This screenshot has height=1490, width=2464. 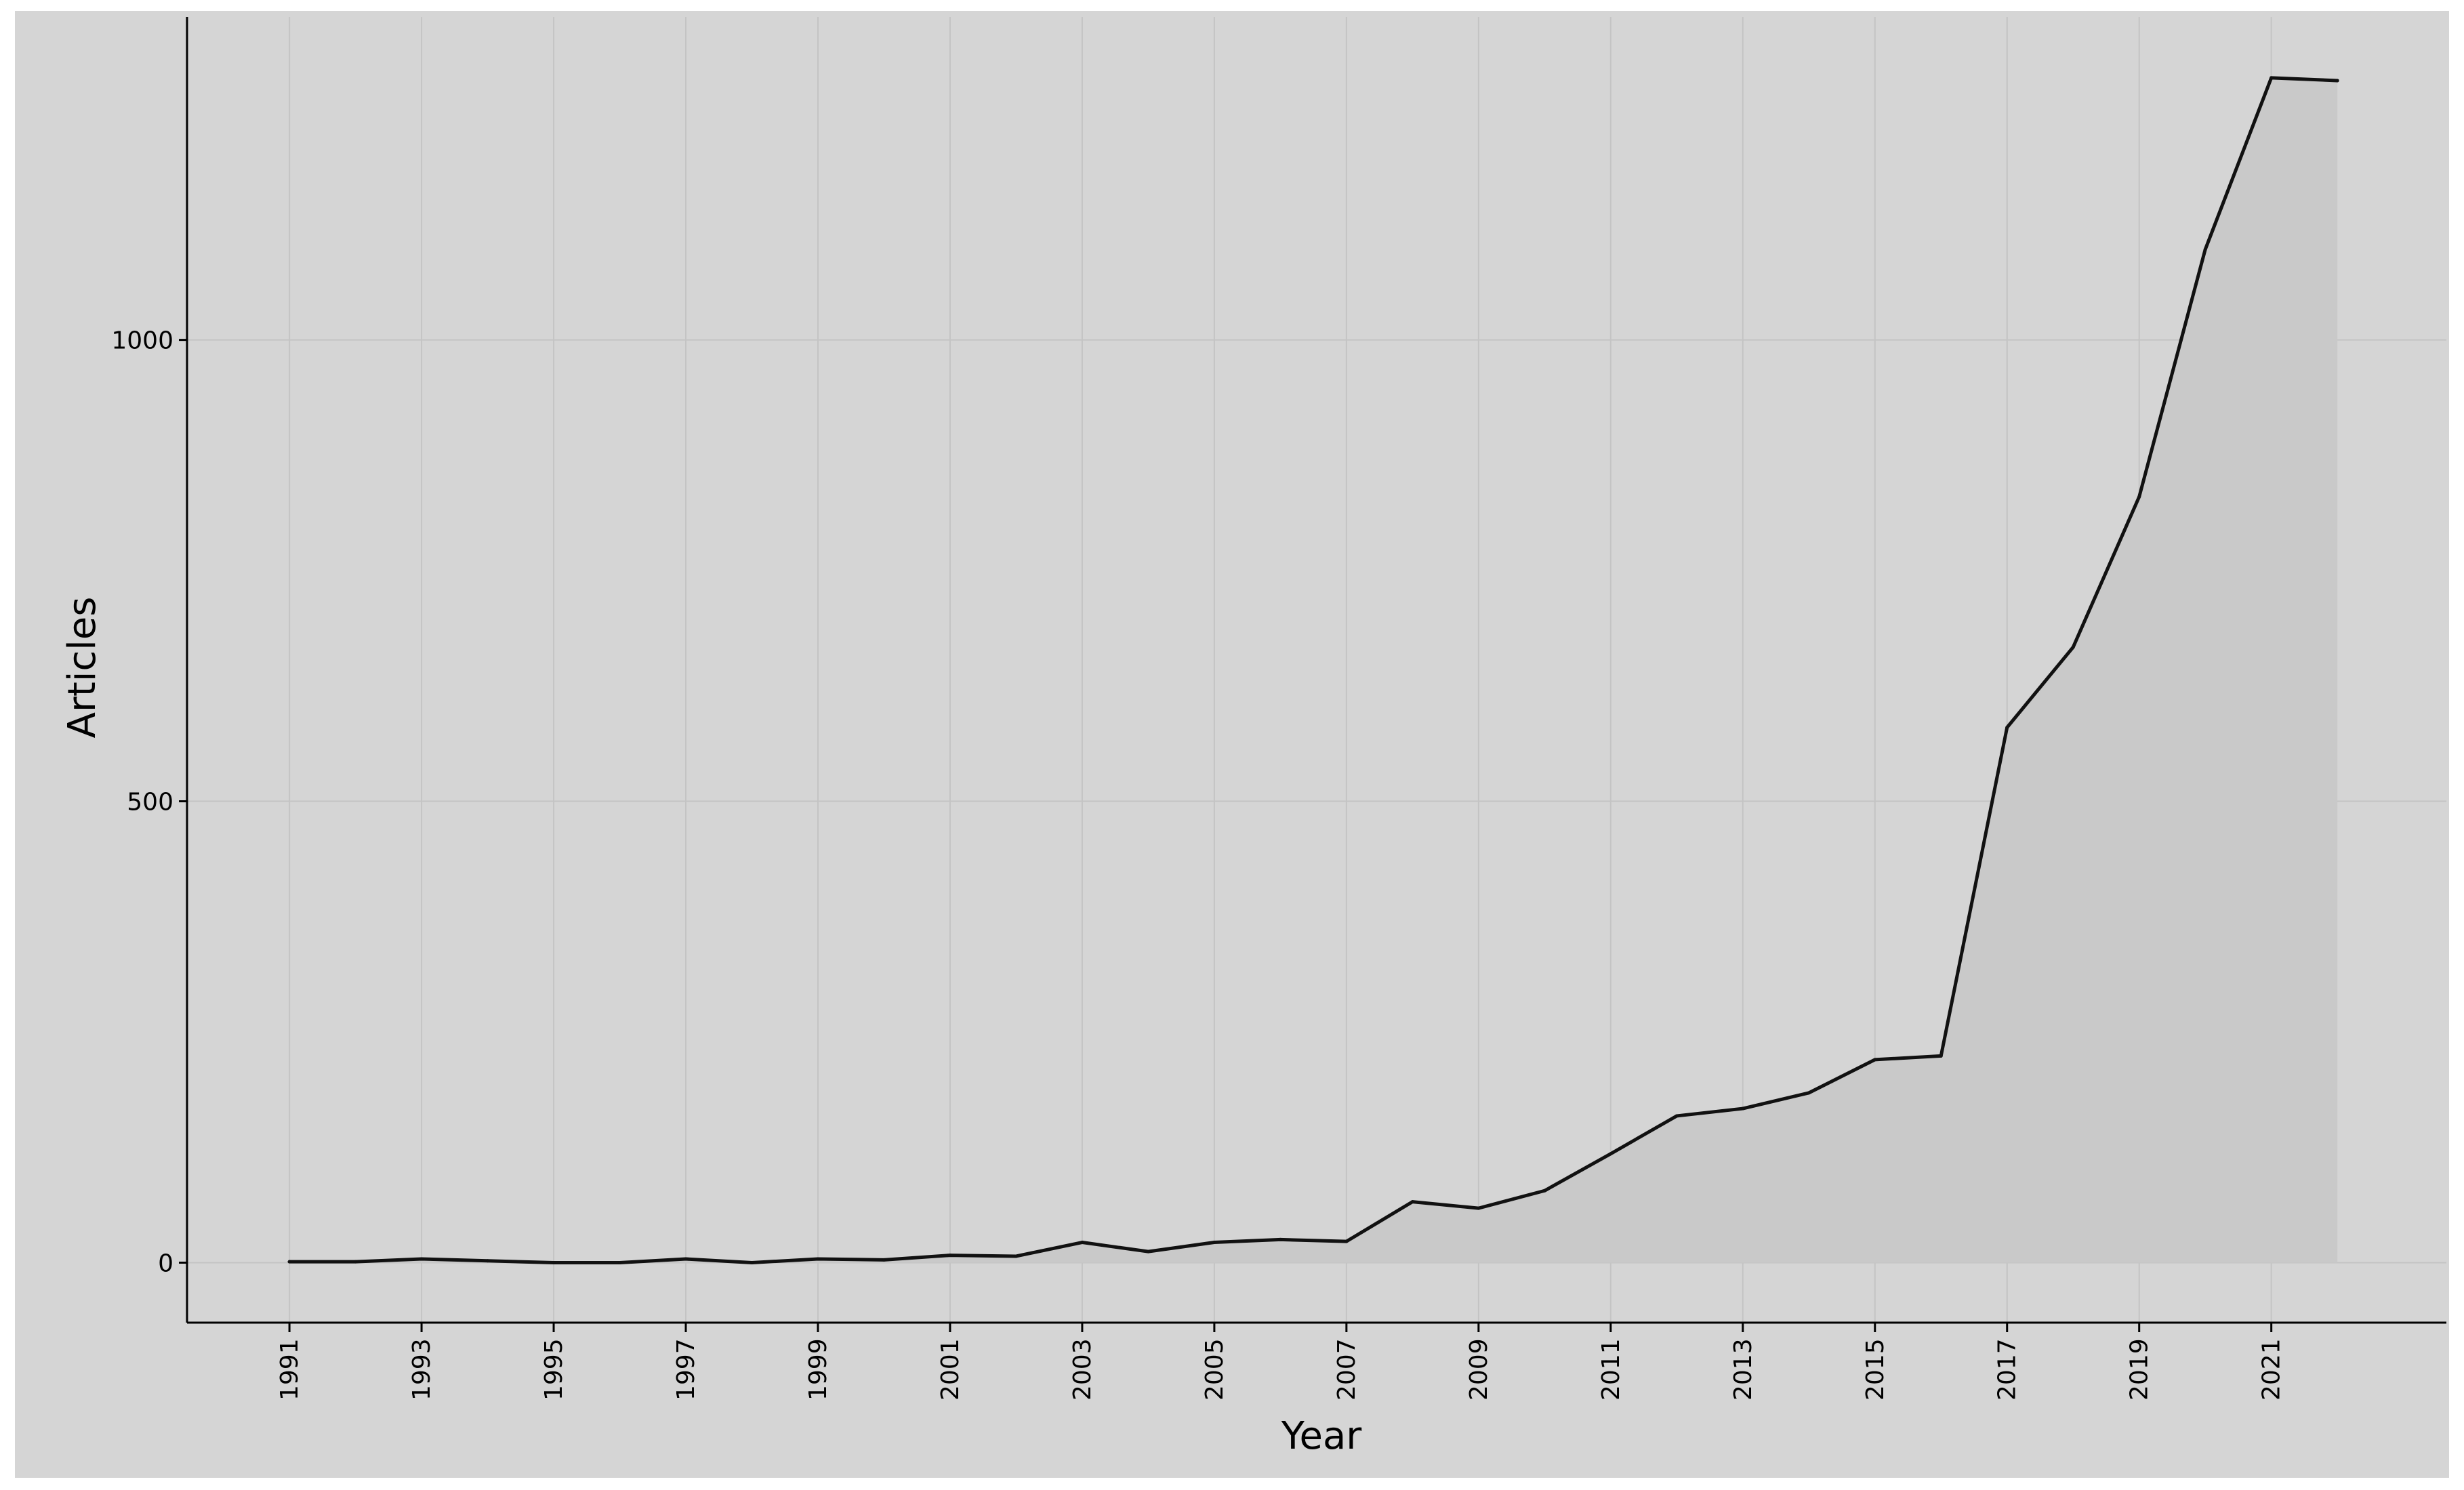 What do you see at coordinates (289, 1262) in the screenshot?
I see `data-point-1991` at bounding box center [289, 1262].